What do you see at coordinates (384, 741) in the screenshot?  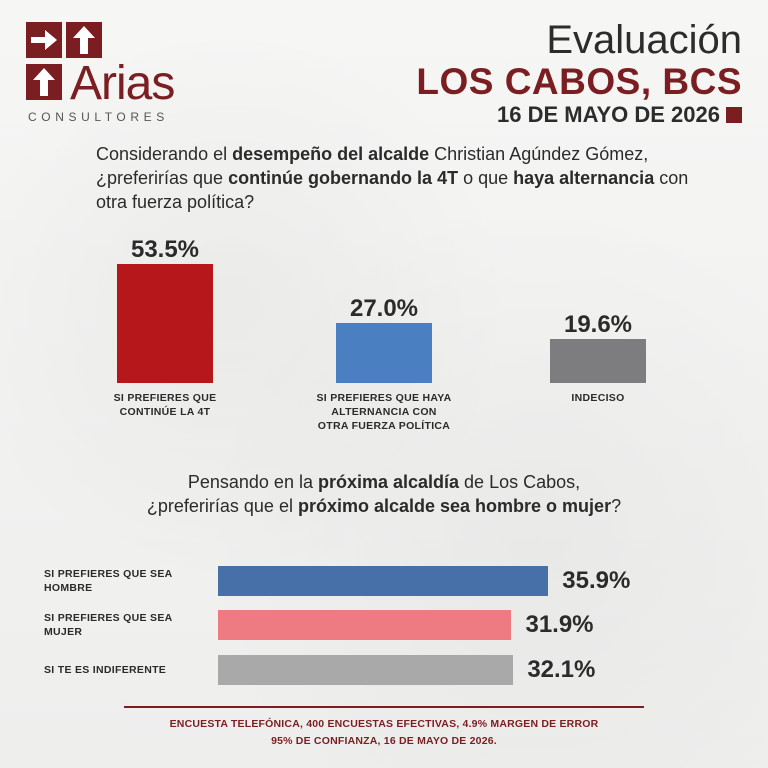 I see `footer-line-2: 95% DE CONFIANZA, 16 DE MAYO DE 2026.` at bounding box center [384, 741].